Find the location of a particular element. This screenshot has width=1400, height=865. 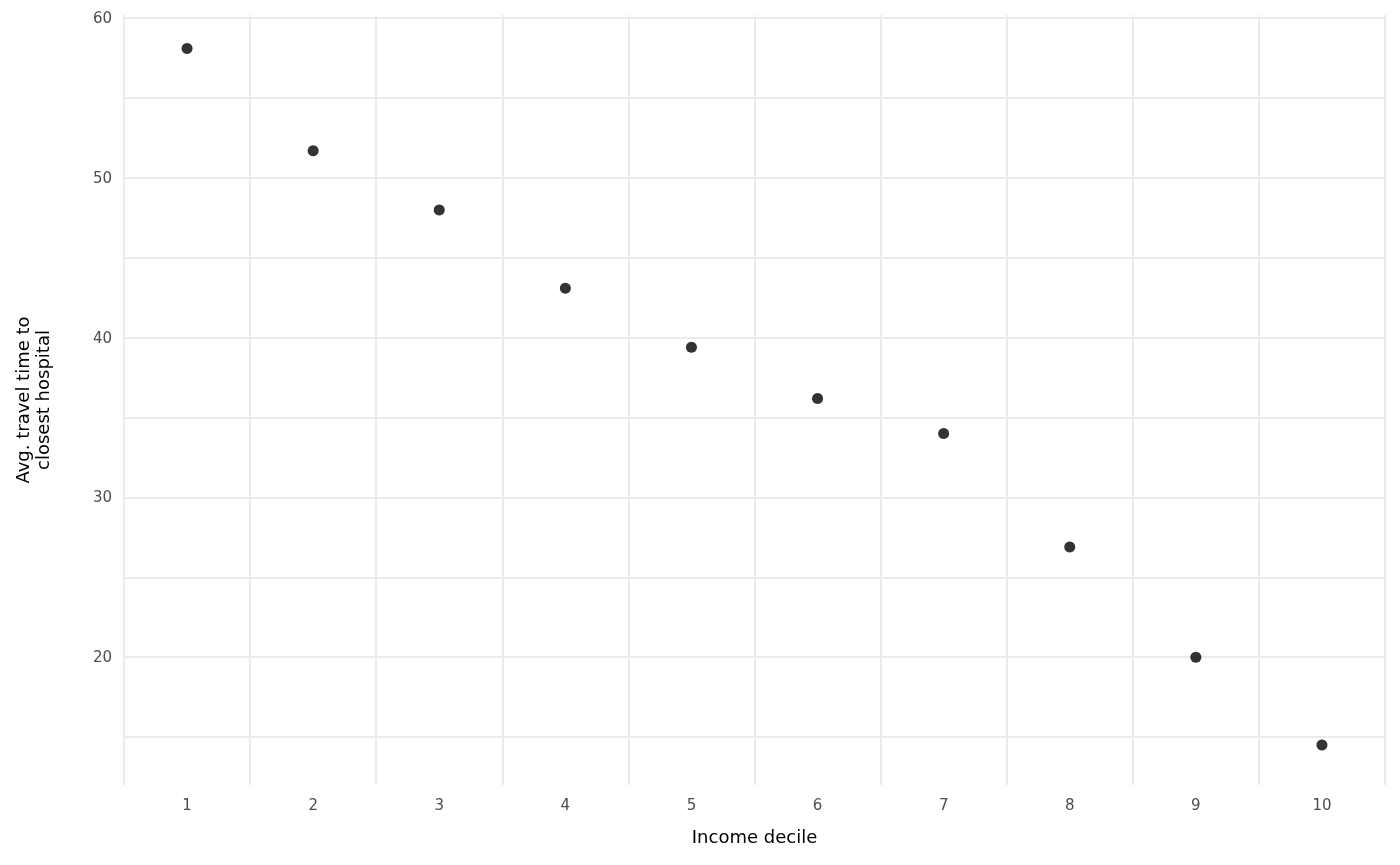

x-tick-label: 4 is located at coordinates (565, 804).